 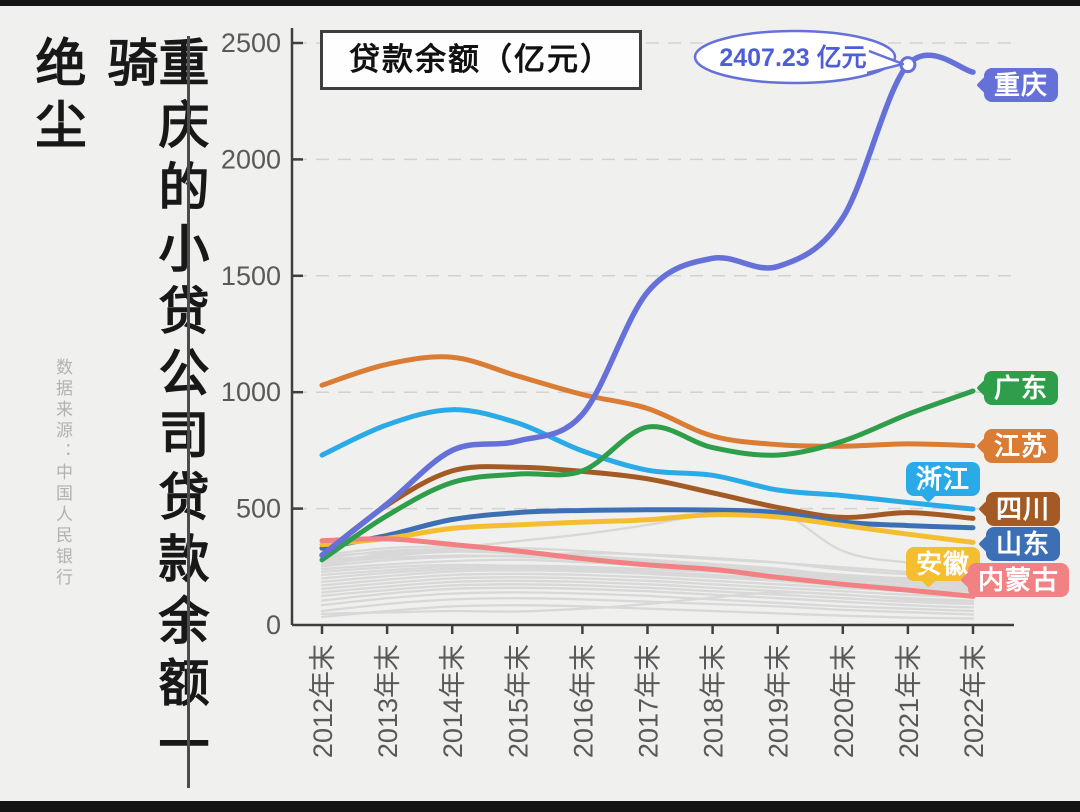 I want to click on y-tick-label: 0, so click(x=273, y=625).